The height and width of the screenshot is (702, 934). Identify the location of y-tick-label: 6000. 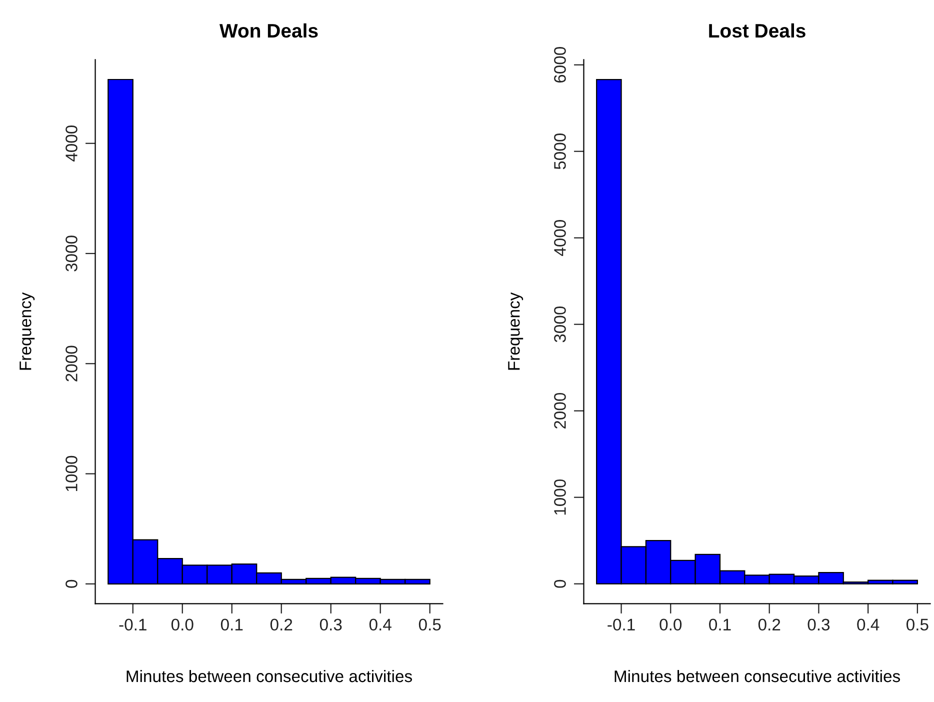
(560, 64).